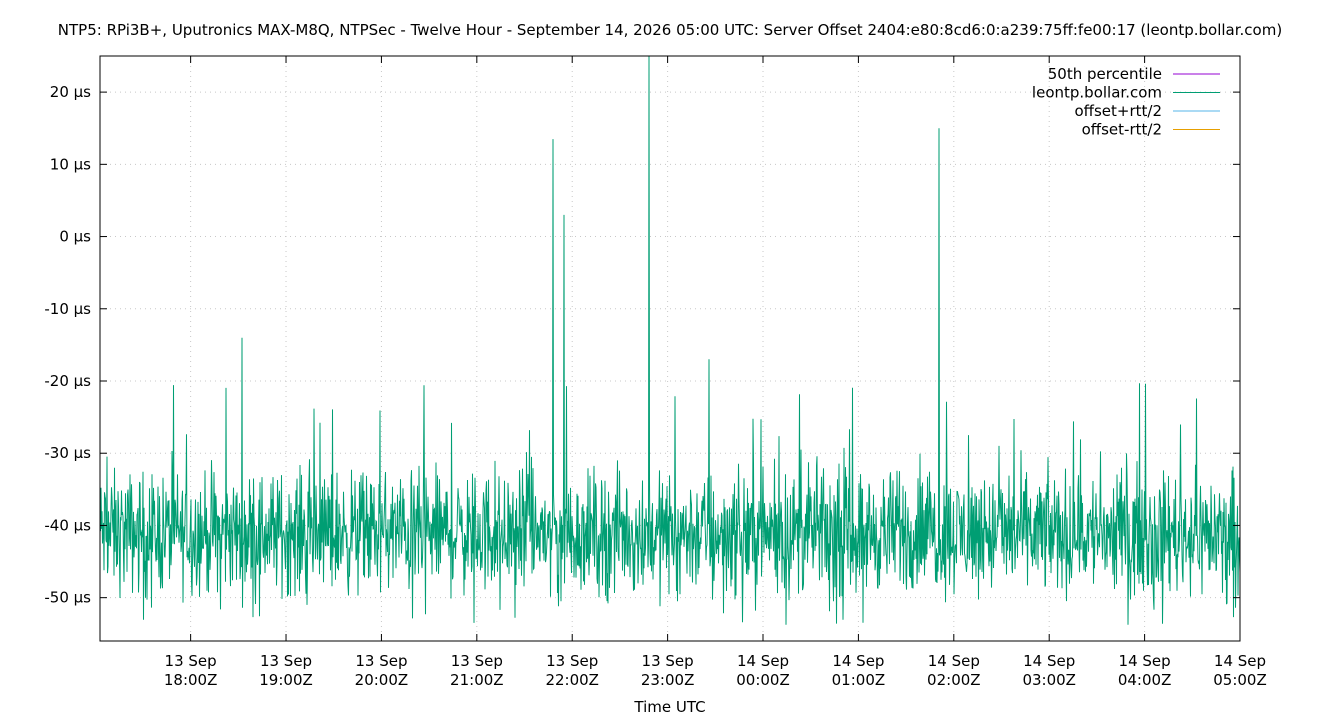 The image size is (1340, 720). What do you see at coordinates (1118, 111) in the screenshot?
I see `legend-label: offset+rtt/2` at bounding box center [1118, 111].